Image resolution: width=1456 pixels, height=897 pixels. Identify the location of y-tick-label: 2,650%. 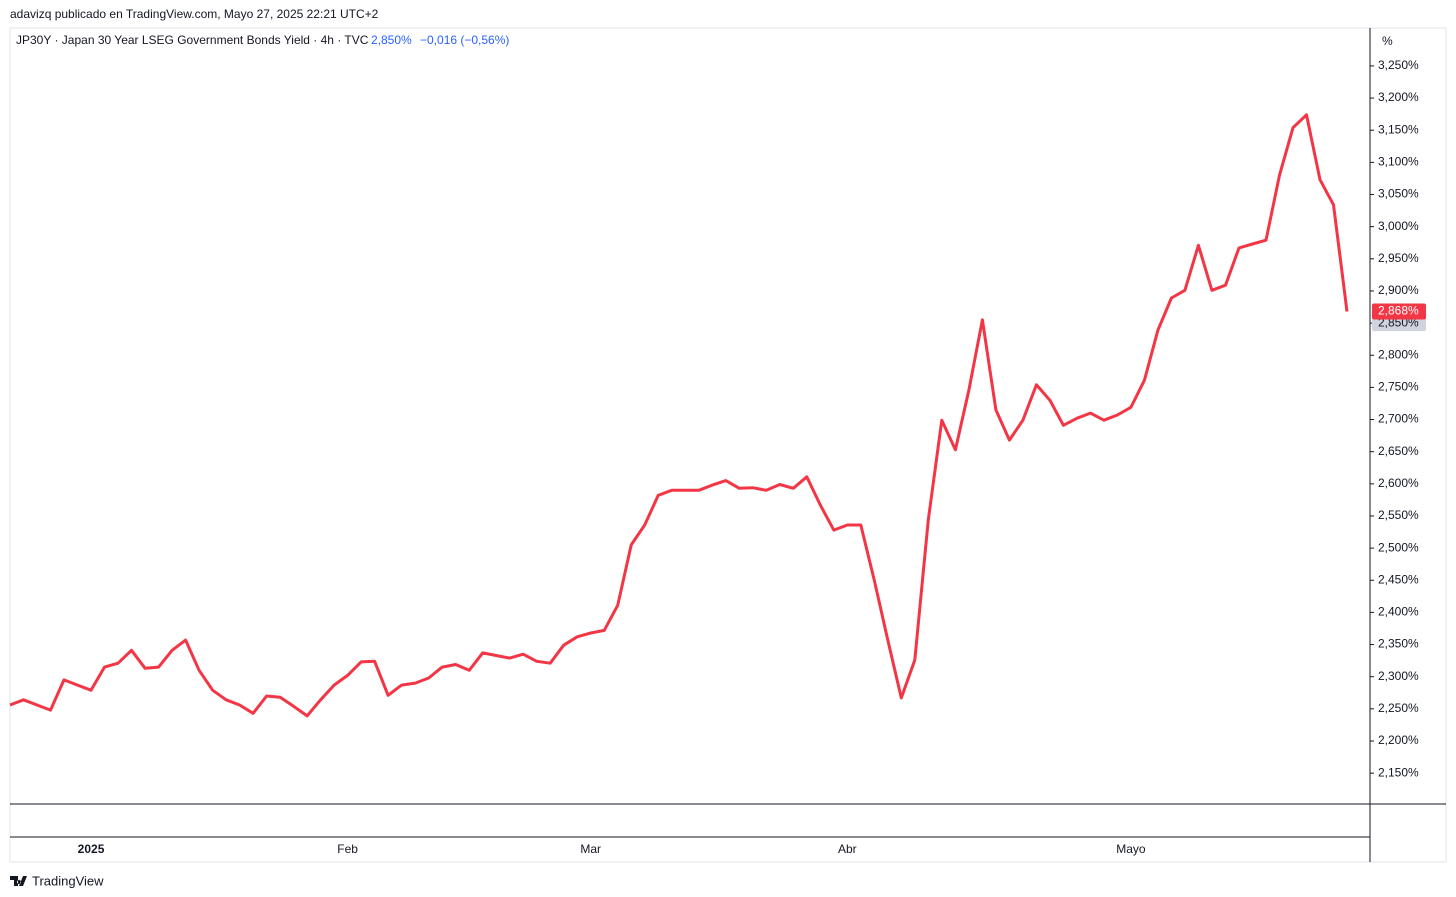
(1398, 451).